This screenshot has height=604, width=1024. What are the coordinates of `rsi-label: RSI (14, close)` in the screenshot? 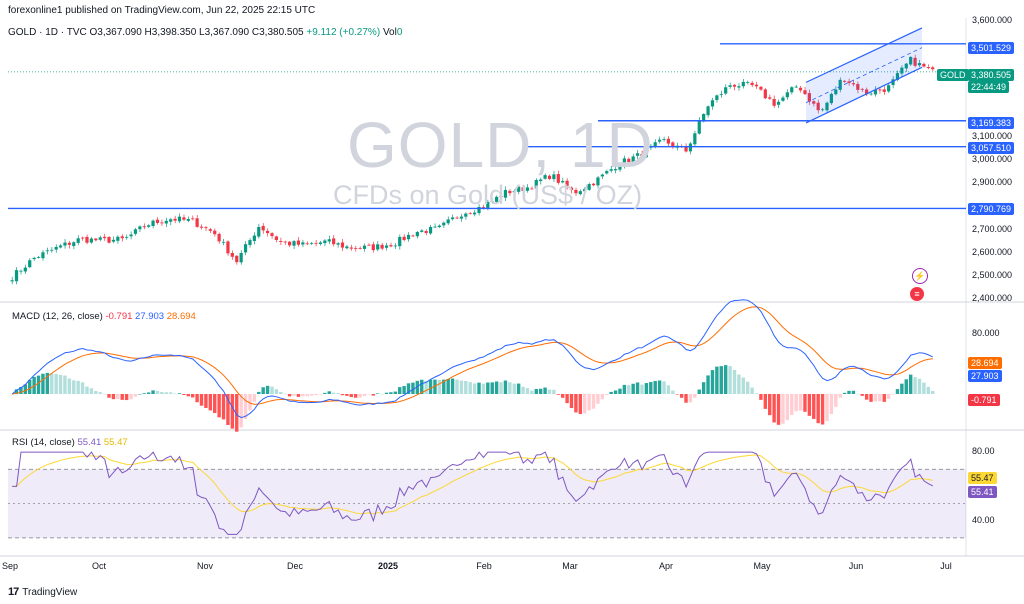 It's located at (43, 442).